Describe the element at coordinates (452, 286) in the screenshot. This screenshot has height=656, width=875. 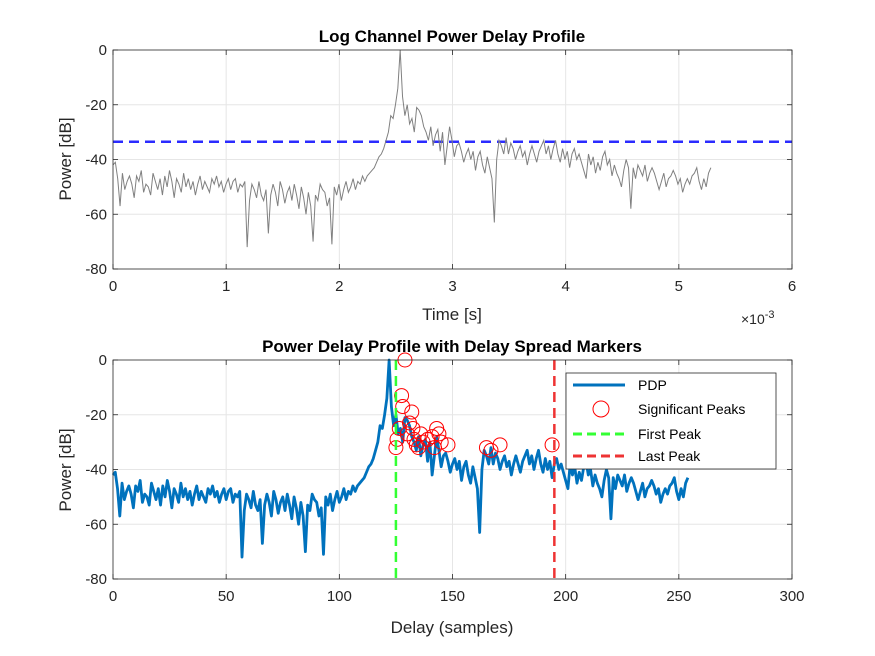
I see `x-tick-label: 3` at that location.